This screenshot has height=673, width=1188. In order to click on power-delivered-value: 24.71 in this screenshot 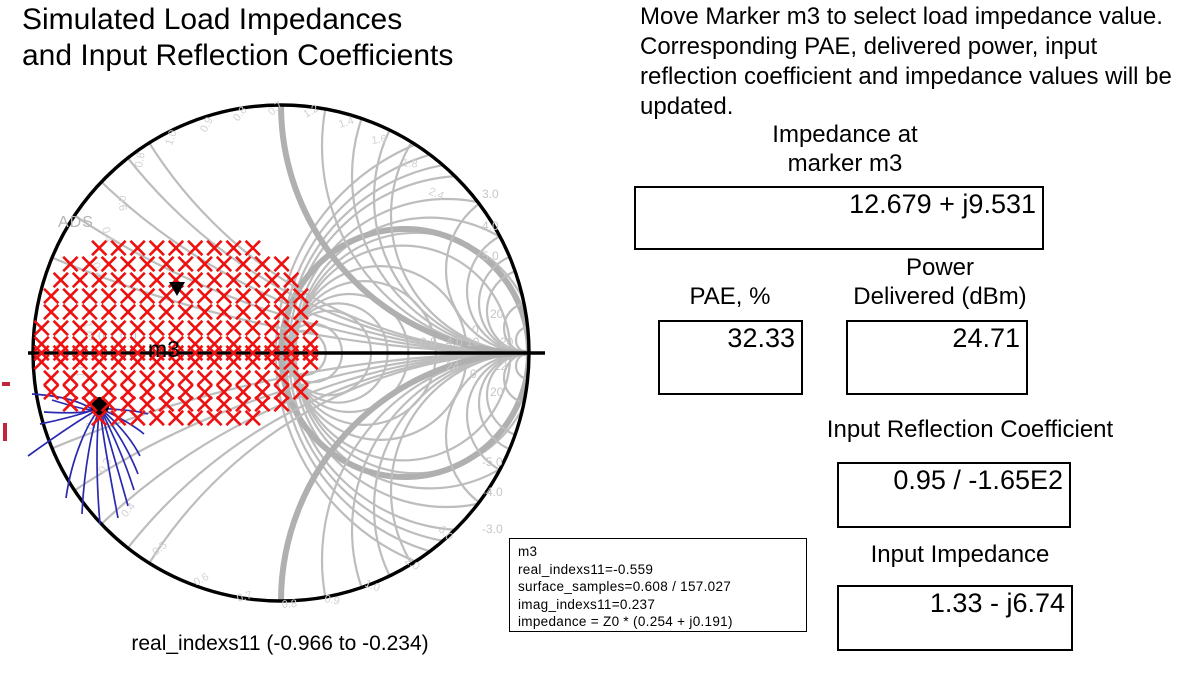, I will do `click(986, 338)`.